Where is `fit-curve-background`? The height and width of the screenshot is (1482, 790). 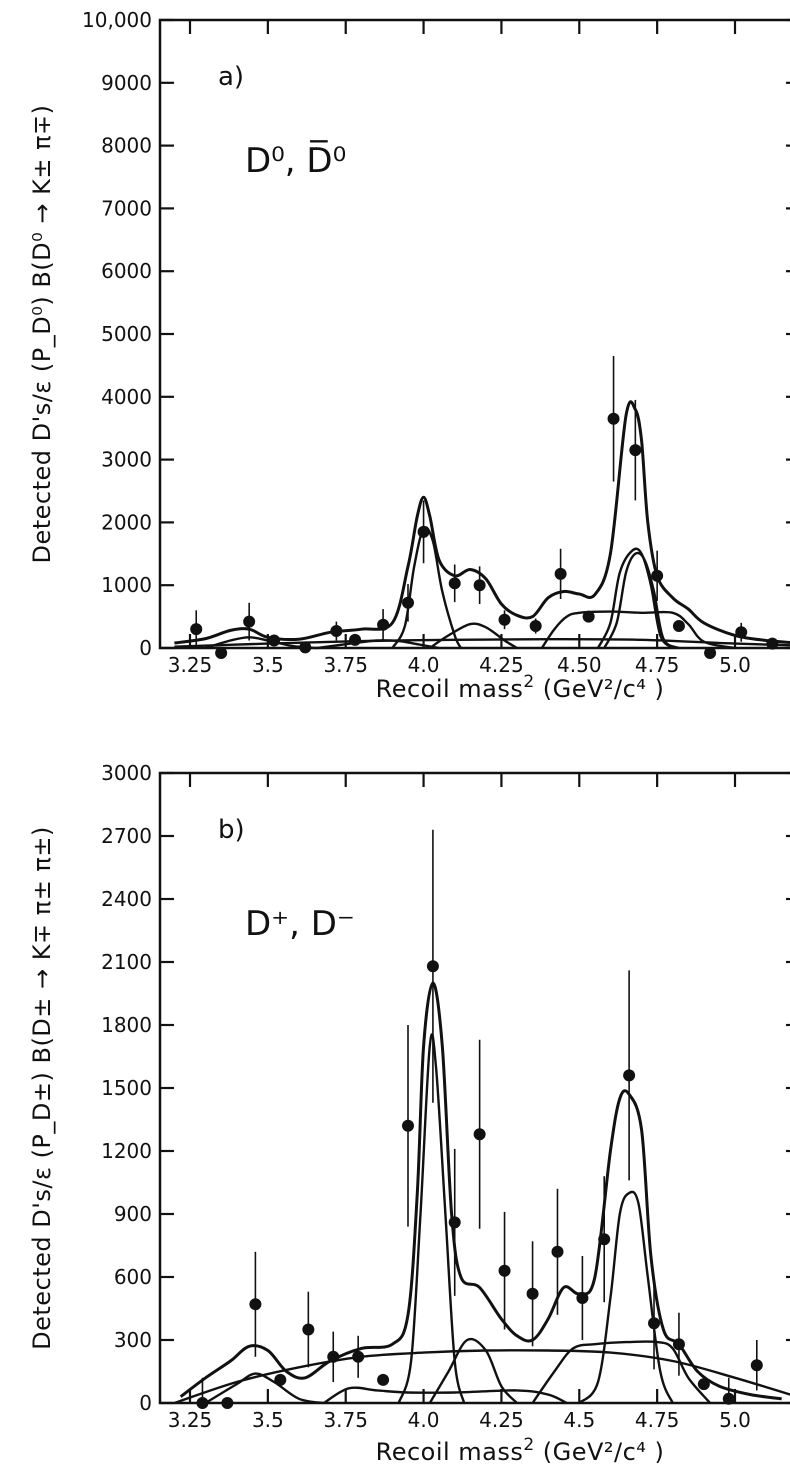
fit-curve-background is located at coordinates (482, 1377).